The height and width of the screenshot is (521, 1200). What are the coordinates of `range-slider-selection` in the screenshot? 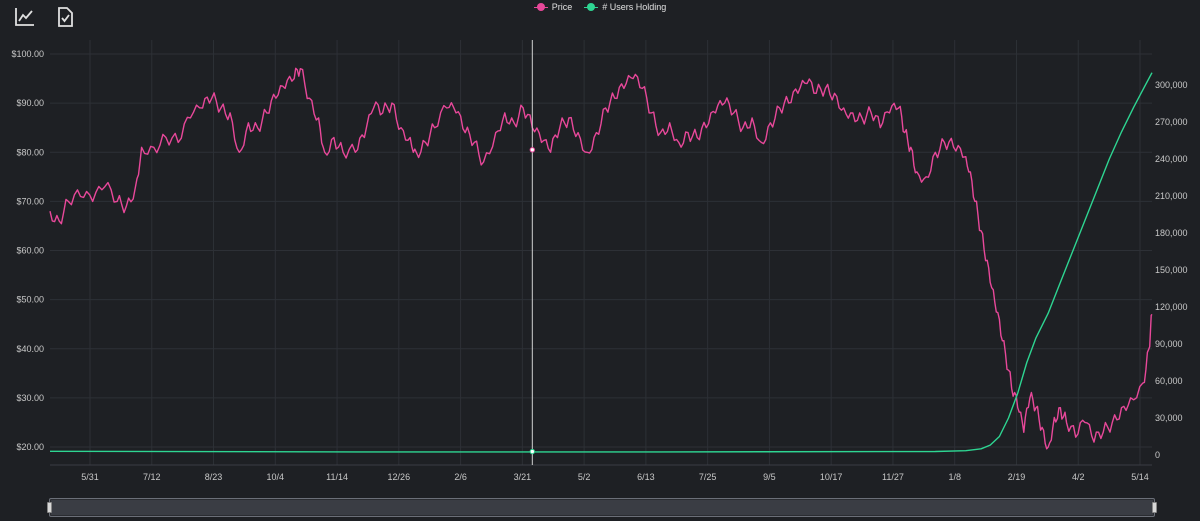 It's located at (602, 507).